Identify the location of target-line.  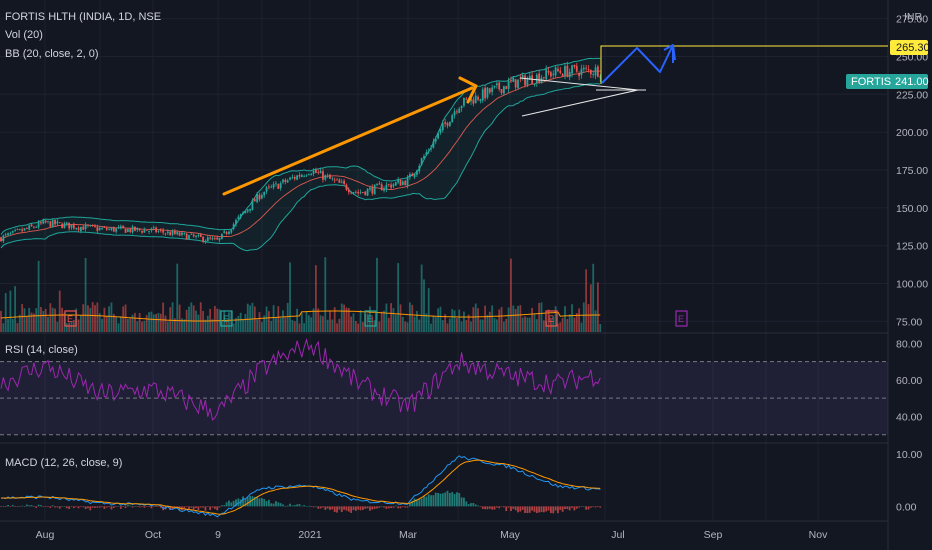
(744, 64).